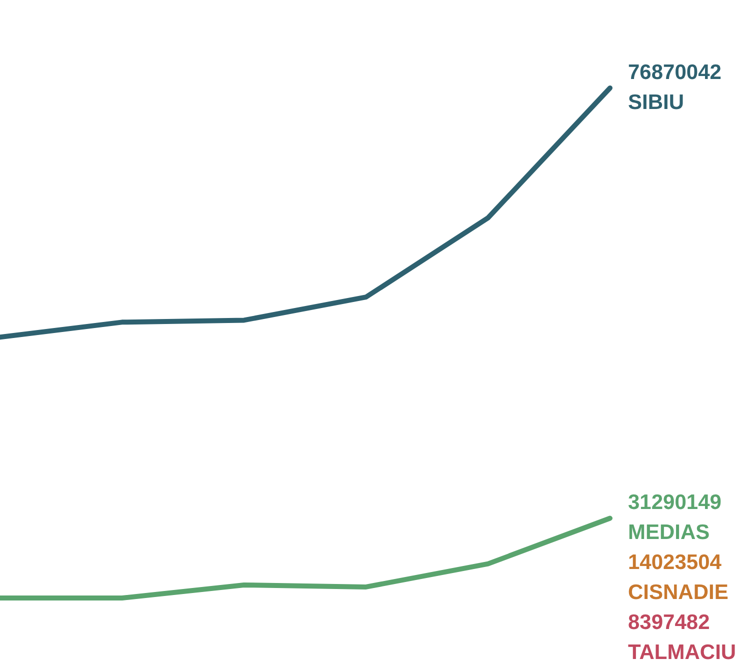 This screenshot has width=750, height=667. I want to click on text: 14023504, so click(675, 562).